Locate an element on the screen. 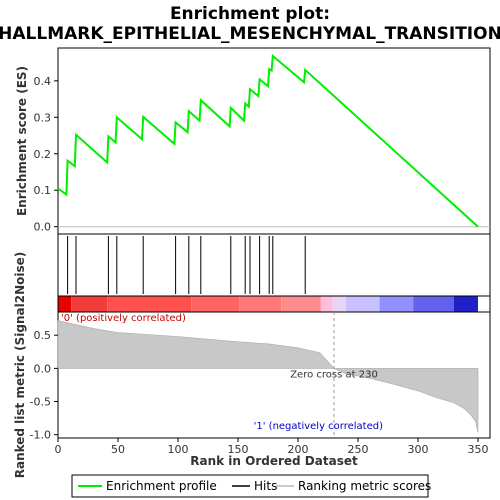  legend-label-hits: Hits is located at coordinates (265, 486).